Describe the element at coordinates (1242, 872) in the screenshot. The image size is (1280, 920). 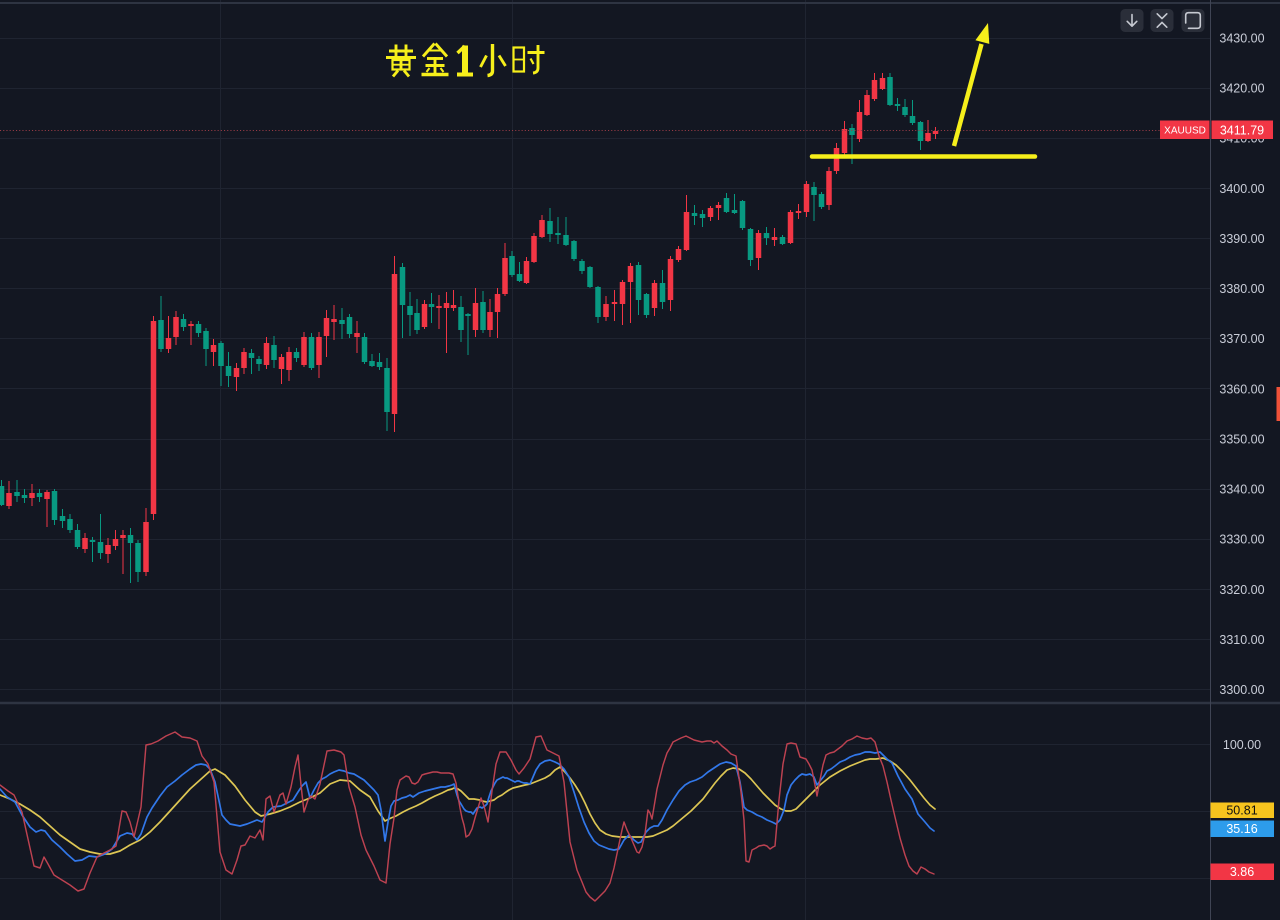
I see `svg-text: 3.86` at that location.